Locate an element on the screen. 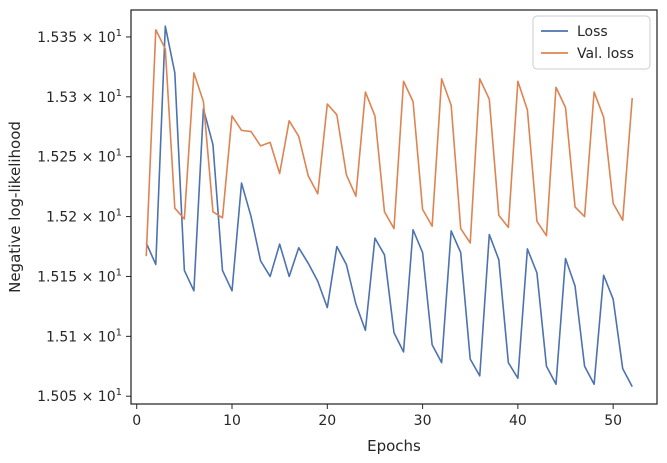  y-tick-label: 1.52 × 10¹ is located at coordinates (84, 217).